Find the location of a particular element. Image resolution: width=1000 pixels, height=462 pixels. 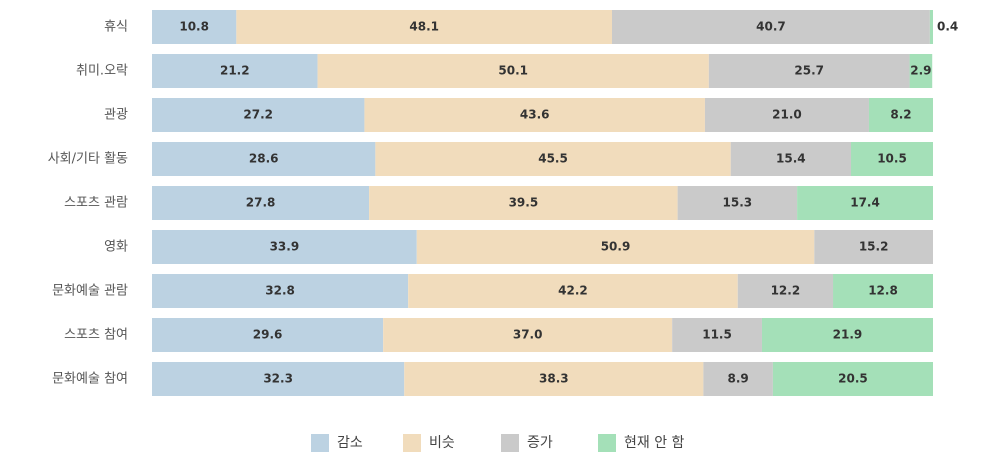

data-label: 15.2 is located at coordinates (874, 247).